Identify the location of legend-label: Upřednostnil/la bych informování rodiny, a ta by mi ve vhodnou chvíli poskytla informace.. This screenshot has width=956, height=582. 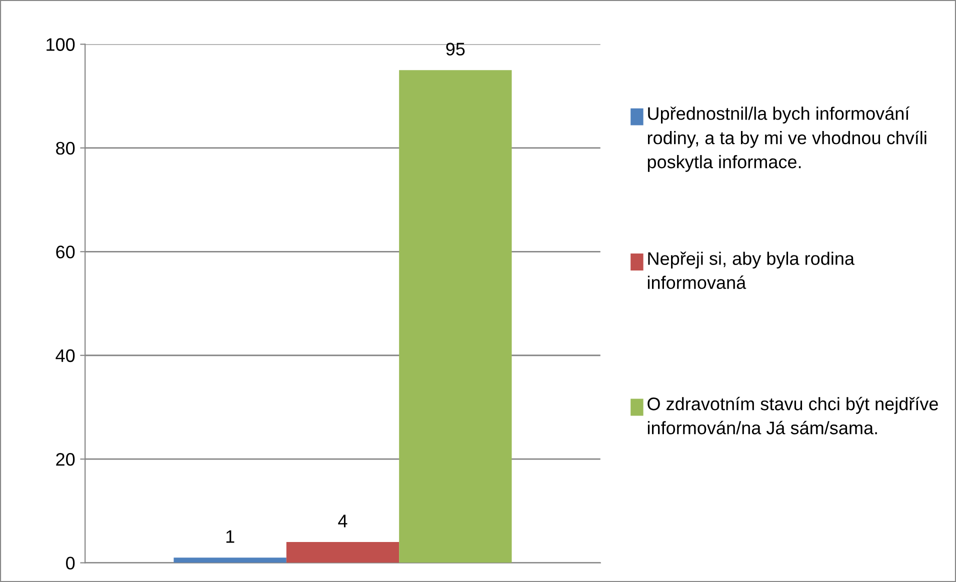
(787, 139).